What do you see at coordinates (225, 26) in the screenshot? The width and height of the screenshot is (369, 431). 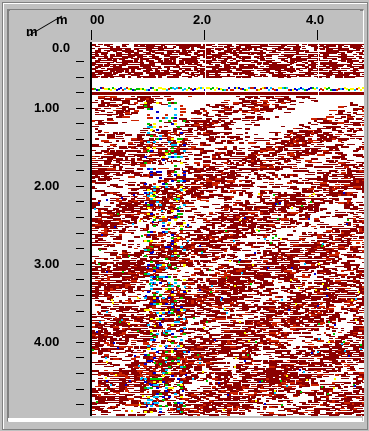 I see `distance-ruler` at bounding box center [225, 26].